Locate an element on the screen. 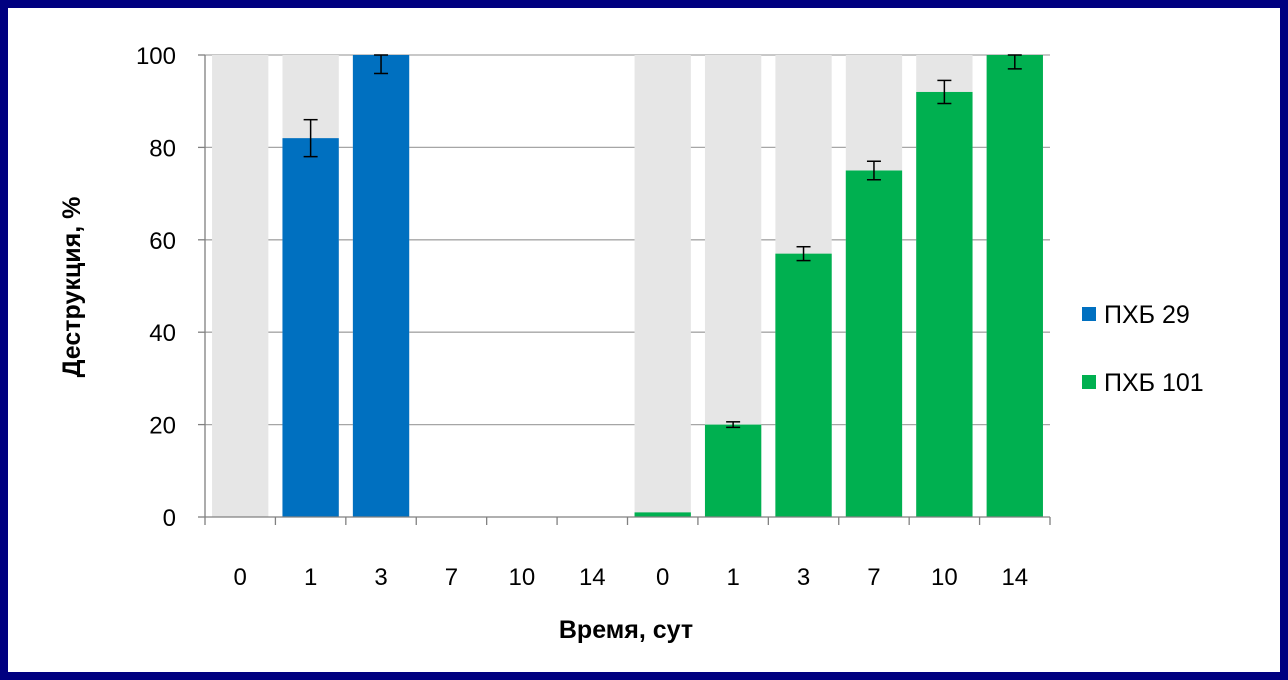  legend: ПХБ 29 ПХБ 101 is located at coordinates (1143, 349).